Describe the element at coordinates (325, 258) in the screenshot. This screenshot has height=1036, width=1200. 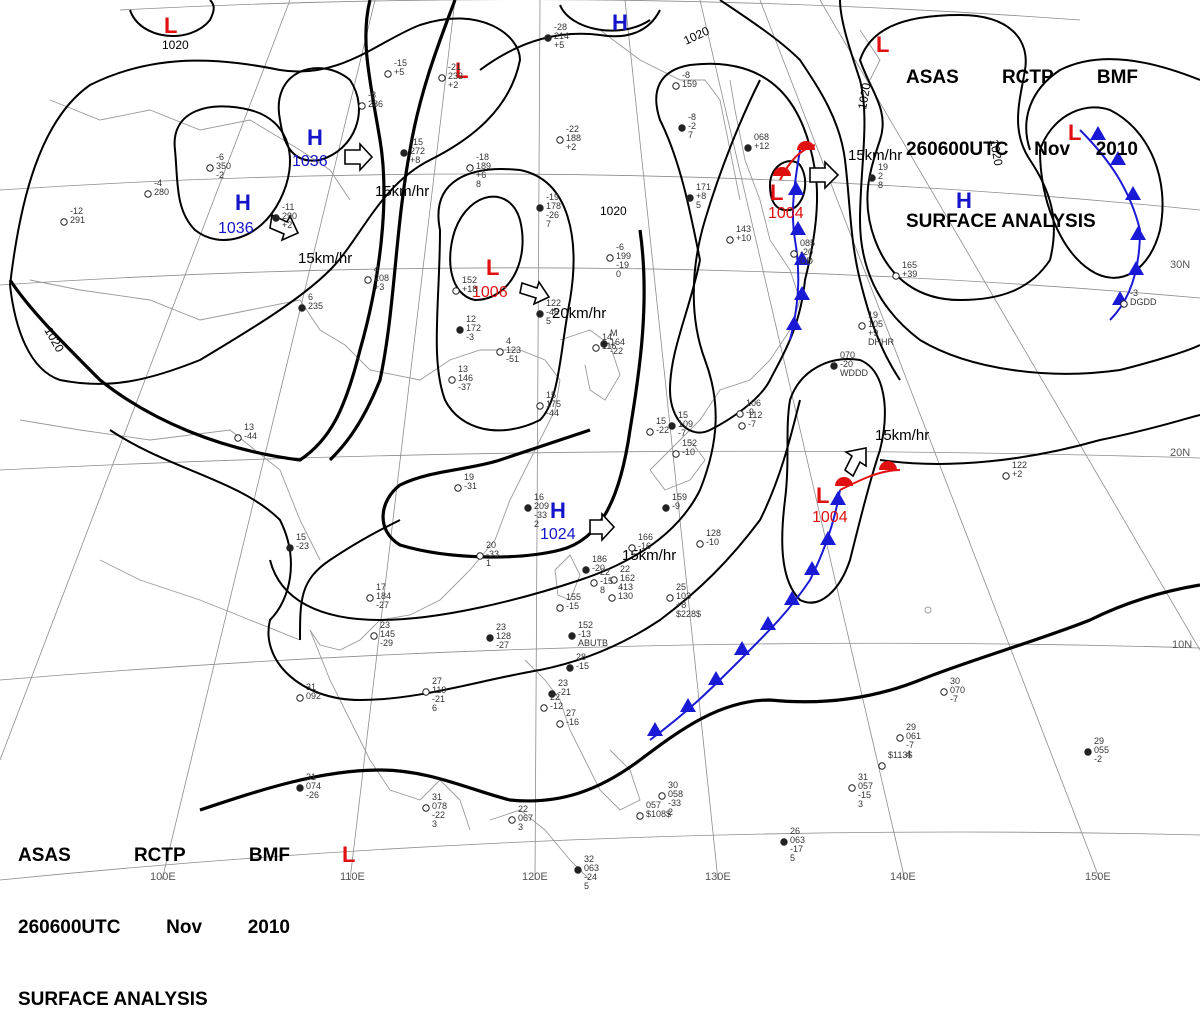
I see `speed-label-2: 15km/hr` at that location.